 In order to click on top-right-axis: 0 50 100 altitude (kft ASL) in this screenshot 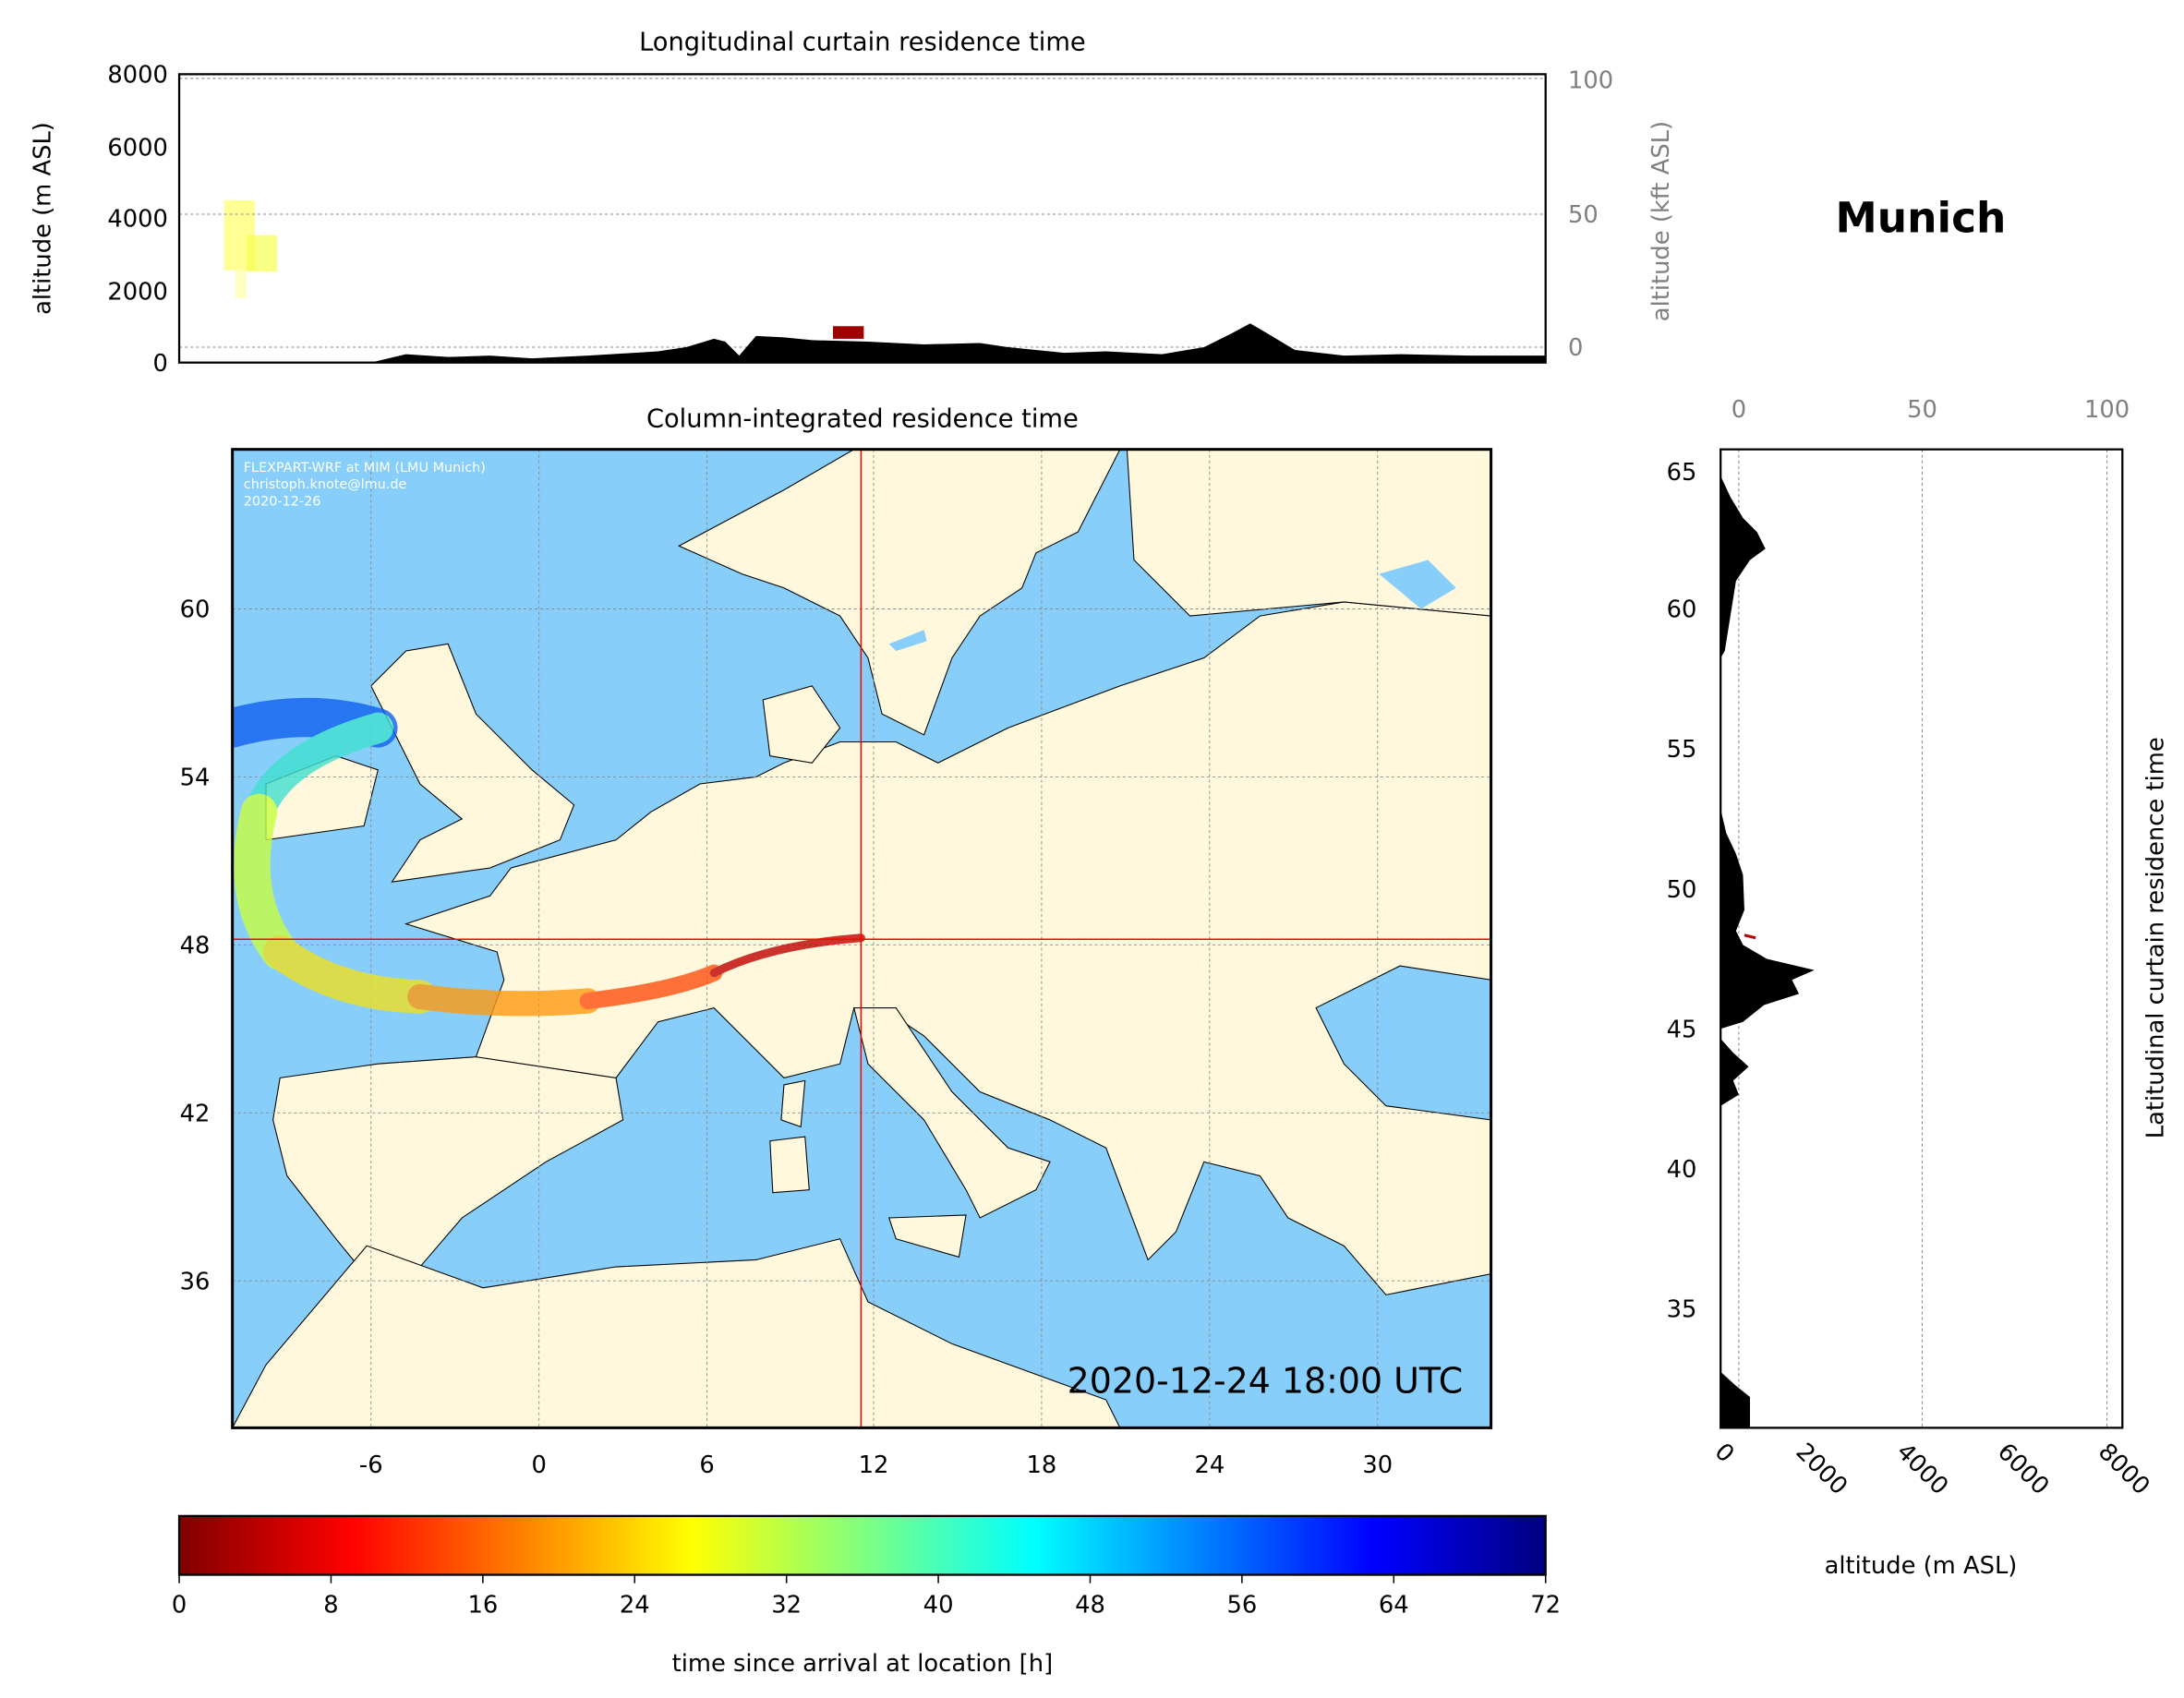, I will do `click(1621, 215)`.